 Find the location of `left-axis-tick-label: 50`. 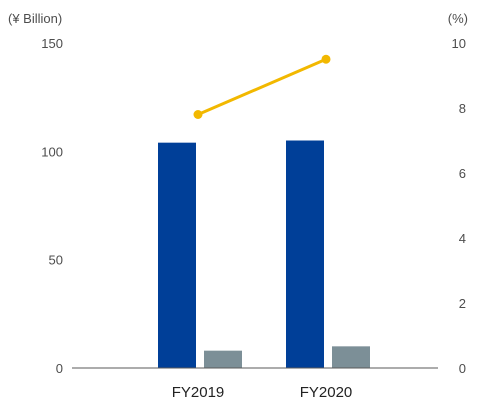

left-axis-tick-label: 50 is located at coordinates (56, 260).